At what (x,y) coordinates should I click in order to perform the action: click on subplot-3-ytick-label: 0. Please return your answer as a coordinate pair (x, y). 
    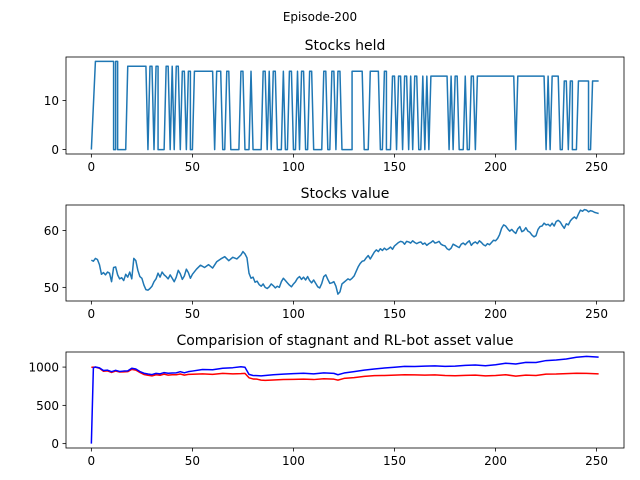
    Looking at the image, I should click on (55, 444).